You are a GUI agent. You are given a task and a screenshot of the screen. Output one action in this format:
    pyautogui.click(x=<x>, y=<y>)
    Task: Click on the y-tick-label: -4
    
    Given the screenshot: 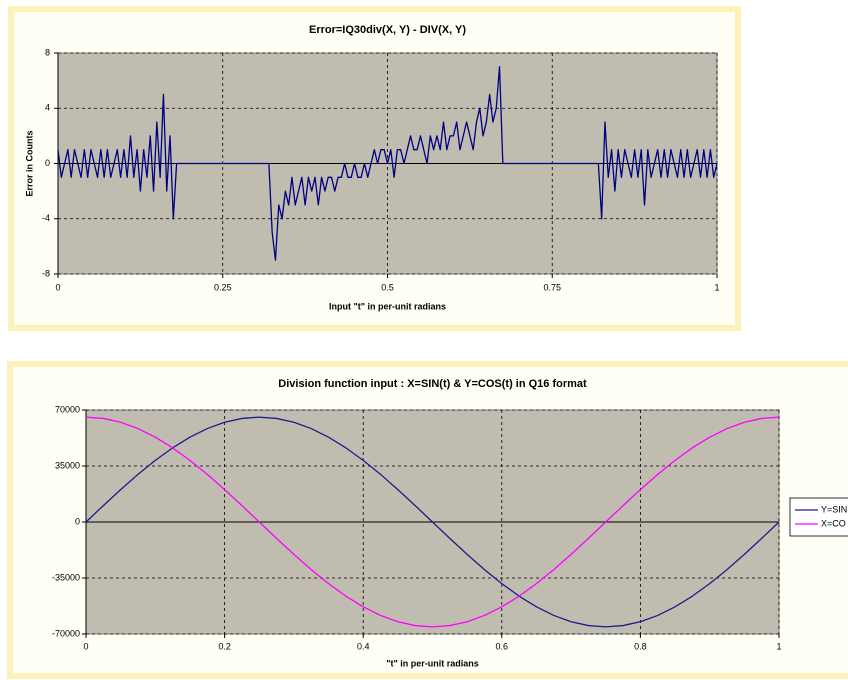 What is the action you would take?
    pyautogui.click(x=46, y=218)
    